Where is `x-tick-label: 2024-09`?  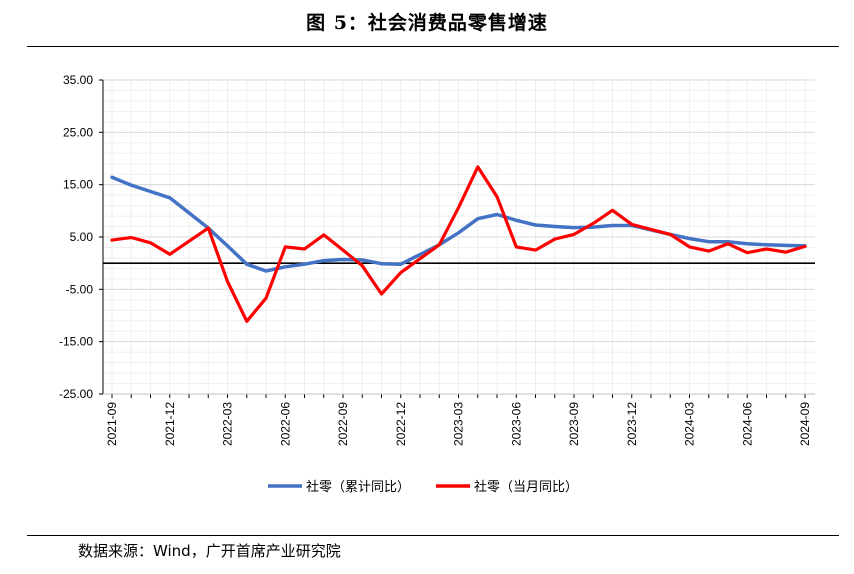
x-tick-label: 2024-09 is located at coordinates (805, 424).